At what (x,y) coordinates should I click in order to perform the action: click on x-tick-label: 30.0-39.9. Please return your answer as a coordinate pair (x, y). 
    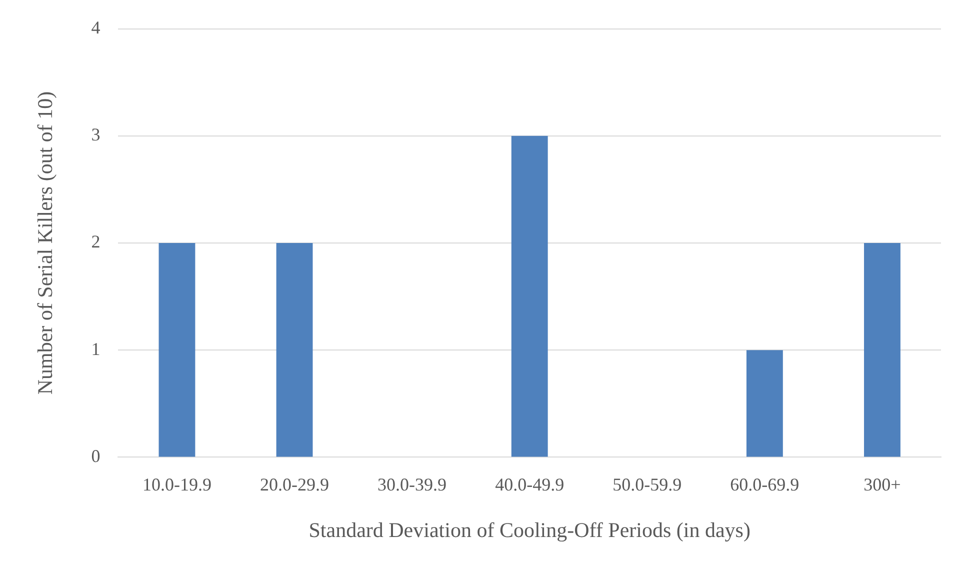
    Looking at the image, I should click on (412, 484).